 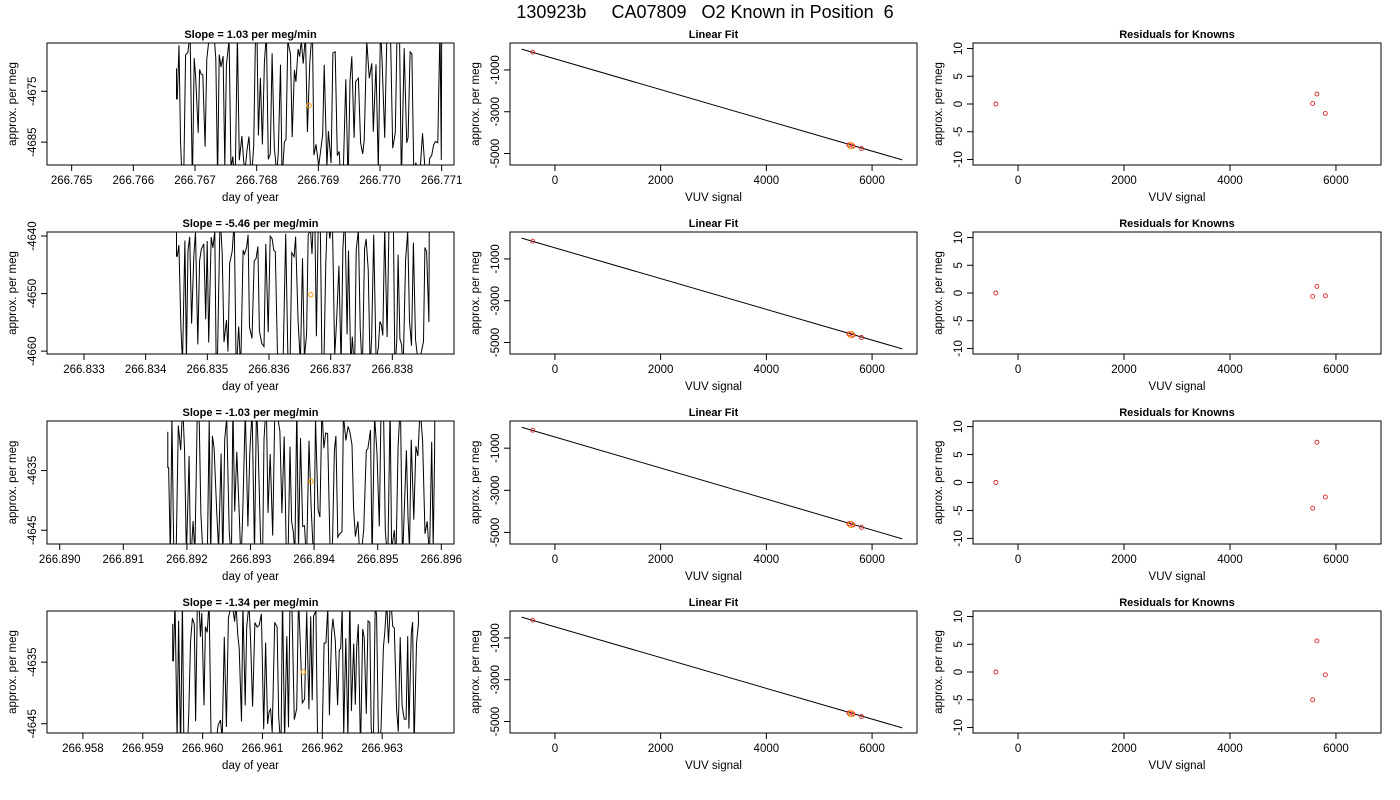 What do you see at coordinates (250, 387) in the screenshot?
I see `x-axis-label: day of year` at bounding box center [250, 387].